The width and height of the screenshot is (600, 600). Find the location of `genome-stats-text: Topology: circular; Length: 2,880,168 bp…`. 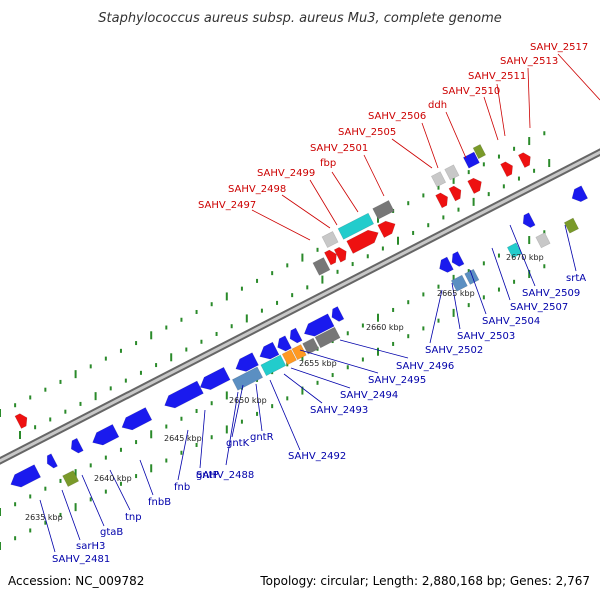

genome-stats-text: Topology: circular; Length: 2,880,168 bp… is located at coordinates (424, 581).